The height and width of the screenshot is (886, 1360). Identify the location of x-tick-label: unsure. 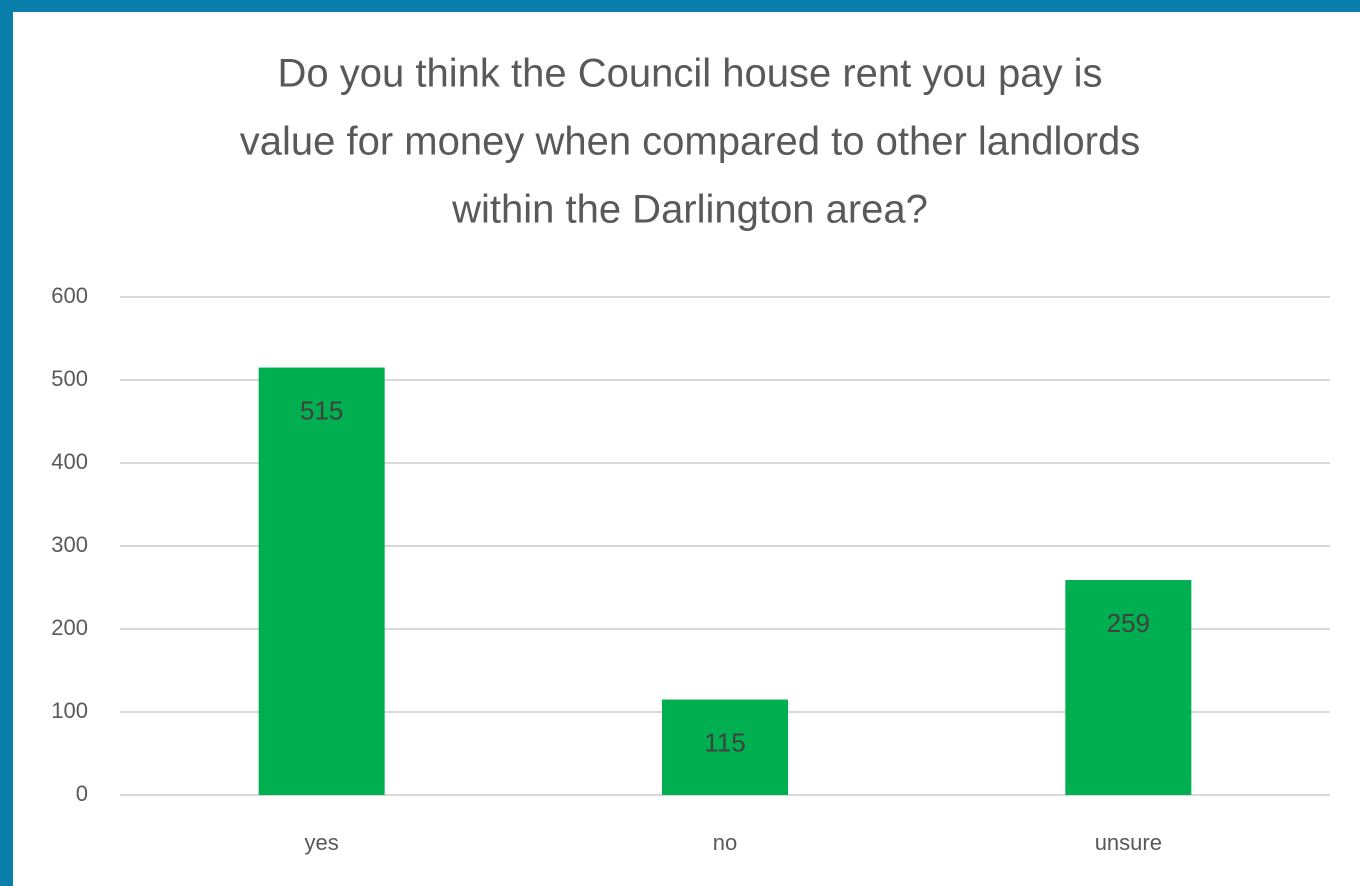
(1128, 842).